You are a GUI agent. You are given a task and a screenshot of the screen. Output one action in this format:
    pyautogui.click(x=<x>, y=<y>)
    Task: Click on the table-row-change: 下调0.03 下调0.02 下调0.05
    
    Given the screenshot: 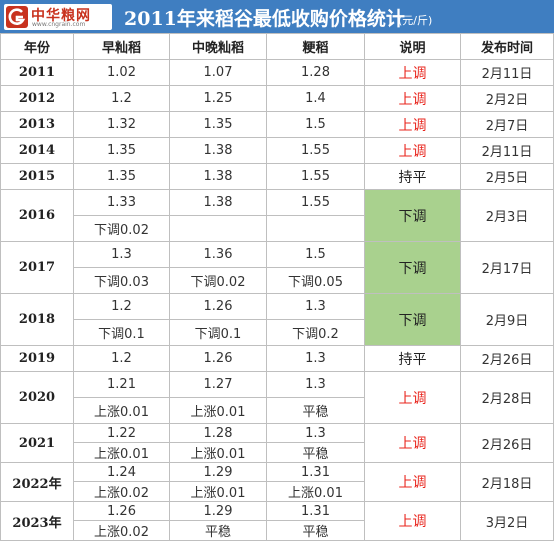 What is the action you would take?
    pyautogui.click(x=277, y=280)
    